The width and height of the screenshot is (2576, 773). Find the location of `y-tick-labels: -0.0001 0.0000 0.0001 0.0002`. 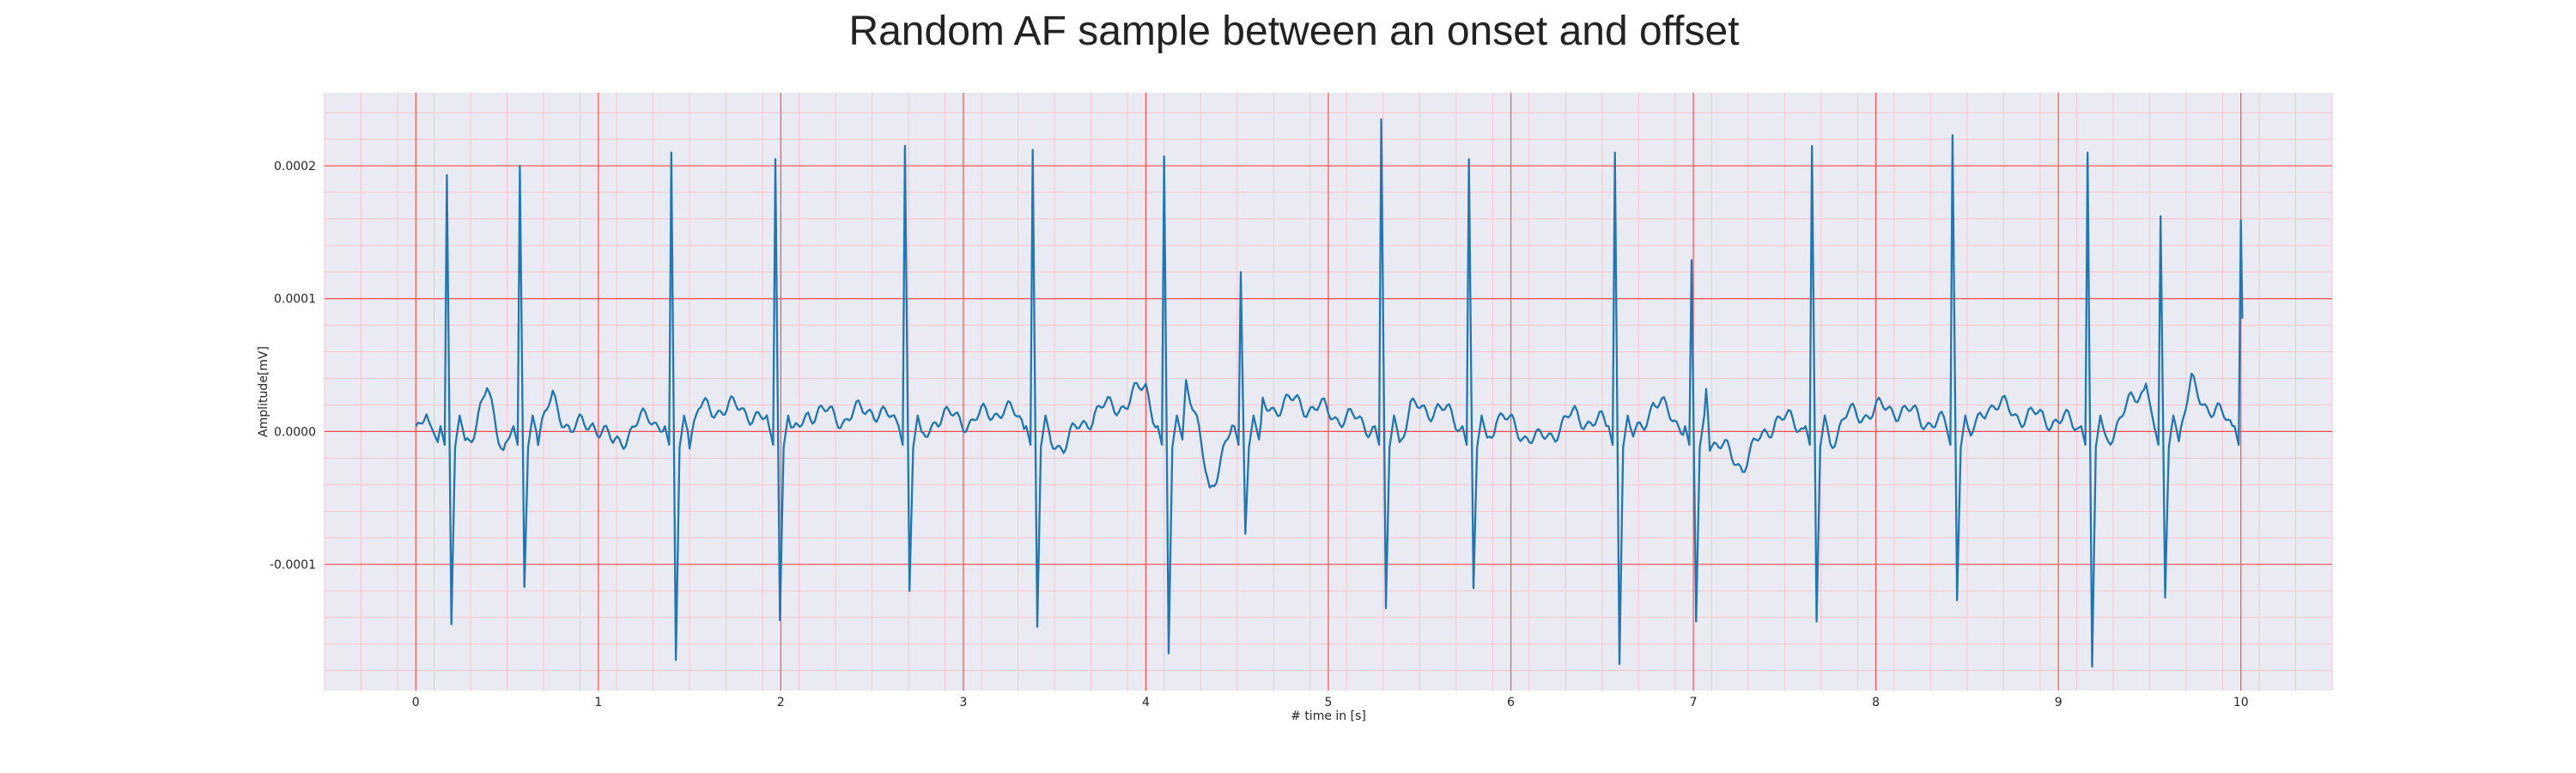

y-tick-labels: -0.0001 0.0000 0.0001 0.0002 is located at coordinates (293, 366).